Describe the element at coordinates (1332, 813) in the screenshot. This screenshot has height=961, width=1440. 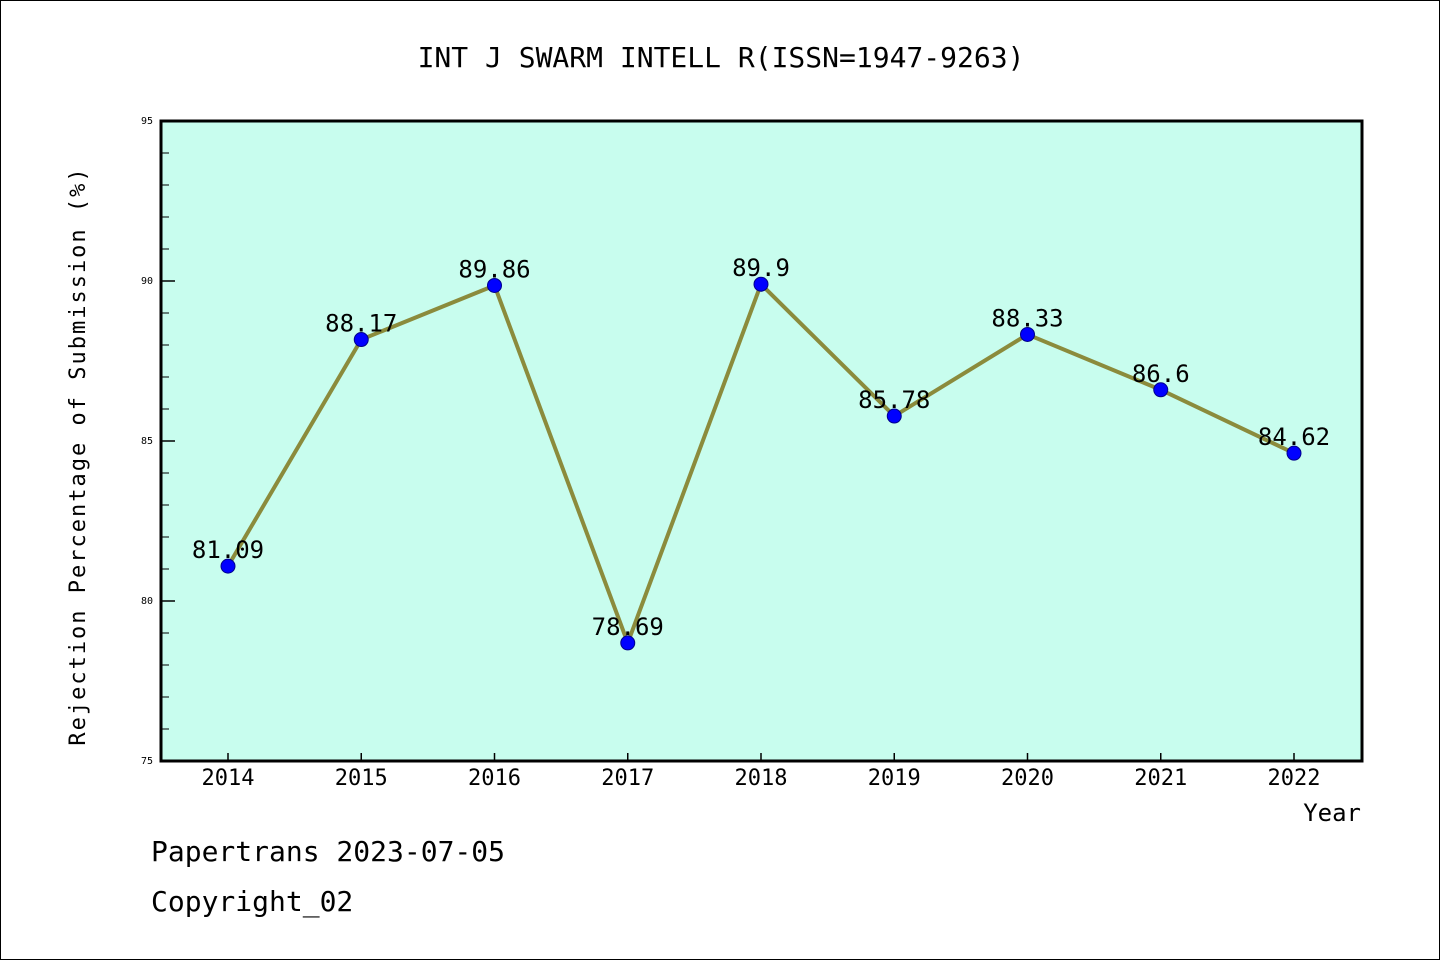
I see `x-axis-label: Year` at that location.